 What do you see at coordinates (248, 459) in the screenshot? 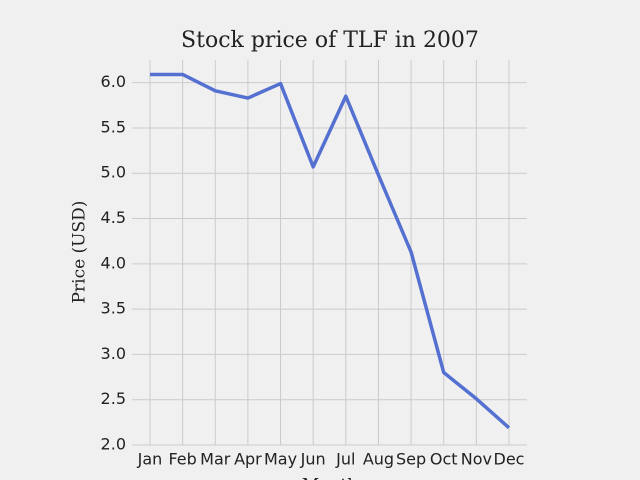
I see `x-tick-label: Apr` at bounding box center [248, 459].